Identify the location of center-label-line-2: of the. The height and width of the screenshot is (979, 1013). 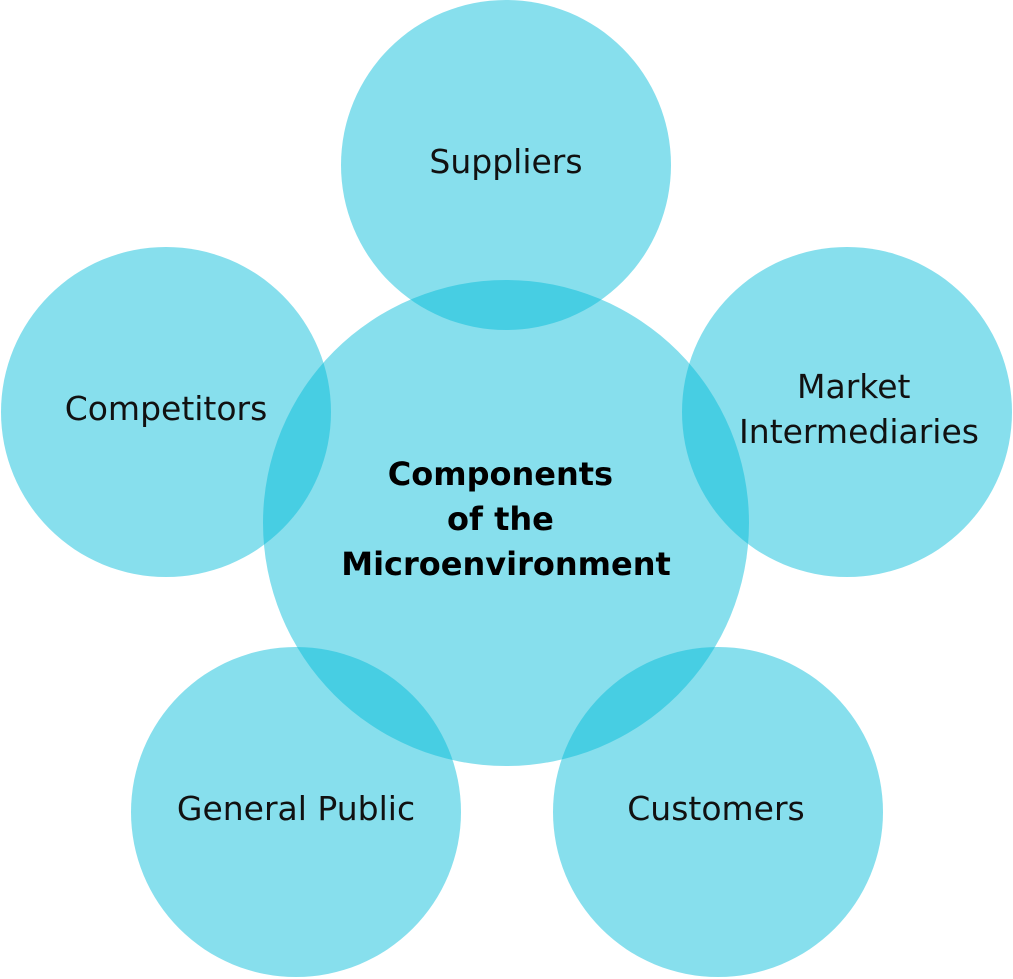
(500, 519).